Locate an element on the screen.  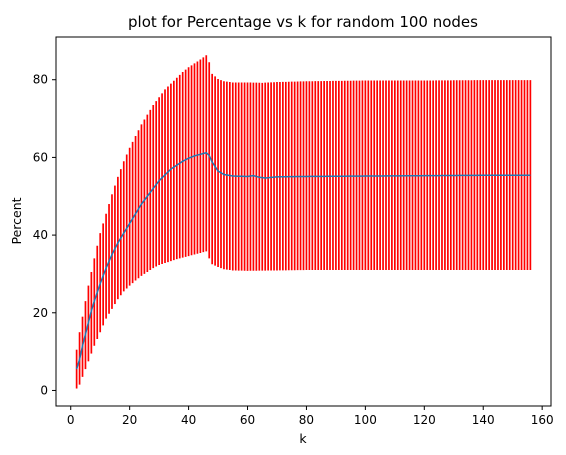
x-axis-label: k is located at coordinates (303, 438).